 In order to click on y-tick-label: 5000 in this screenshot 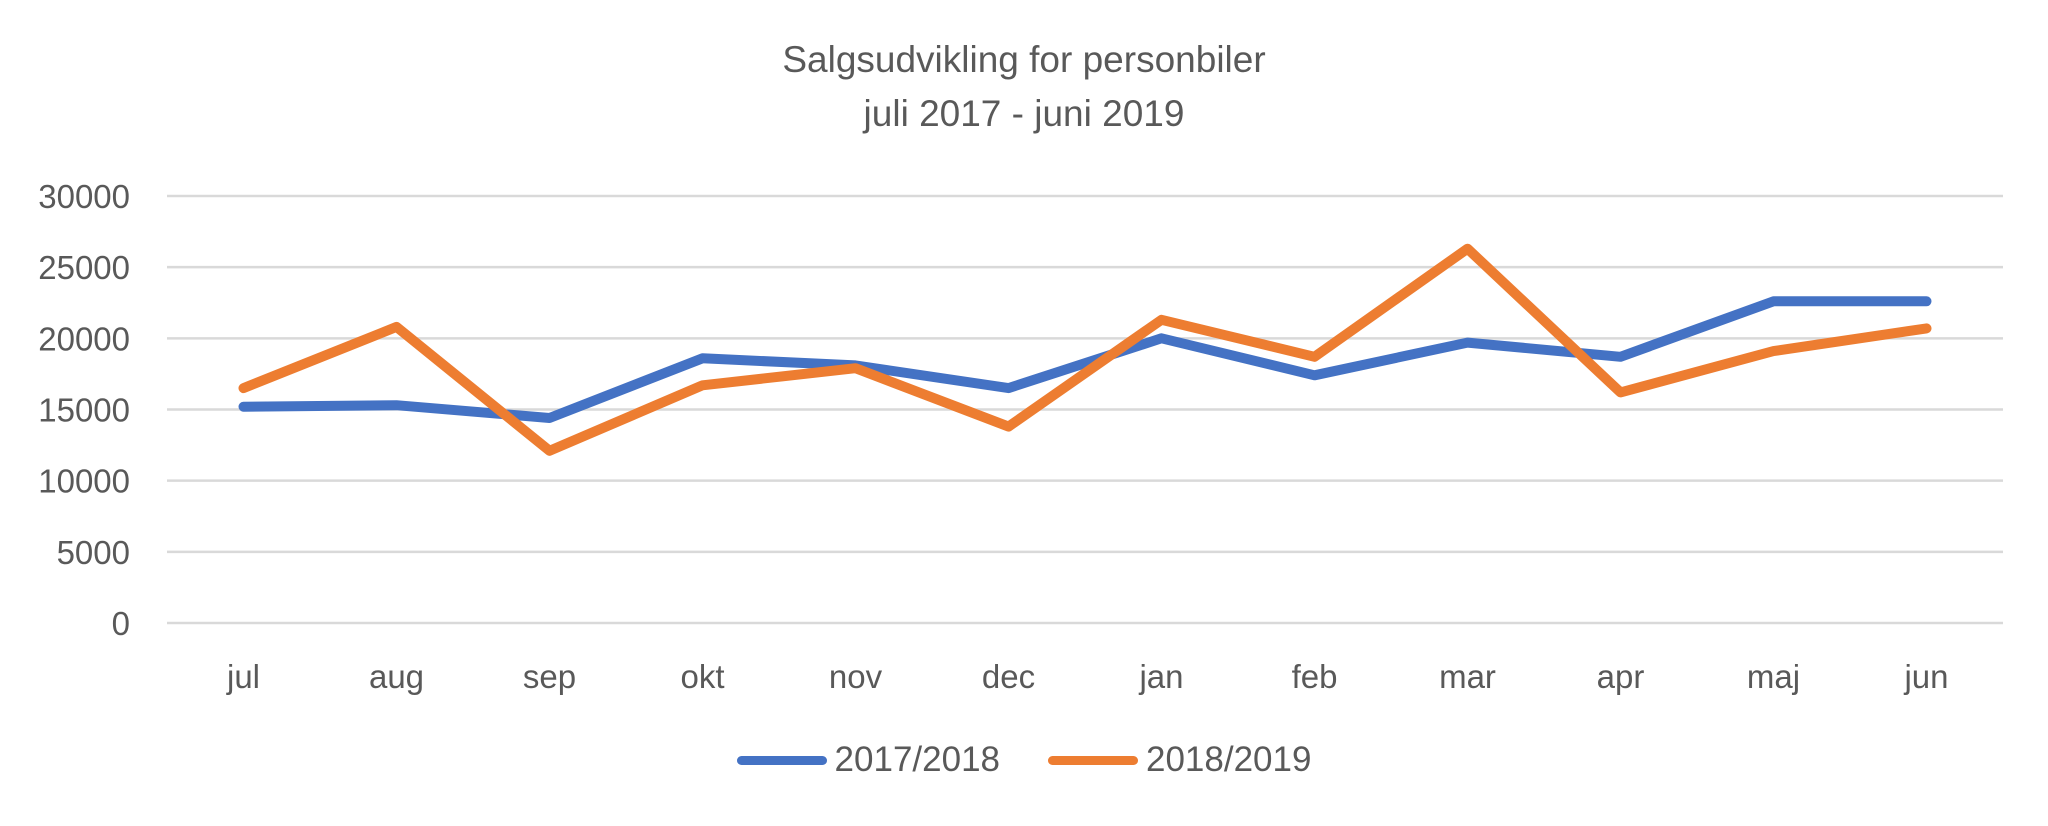, I will do `click(93, 552)`.